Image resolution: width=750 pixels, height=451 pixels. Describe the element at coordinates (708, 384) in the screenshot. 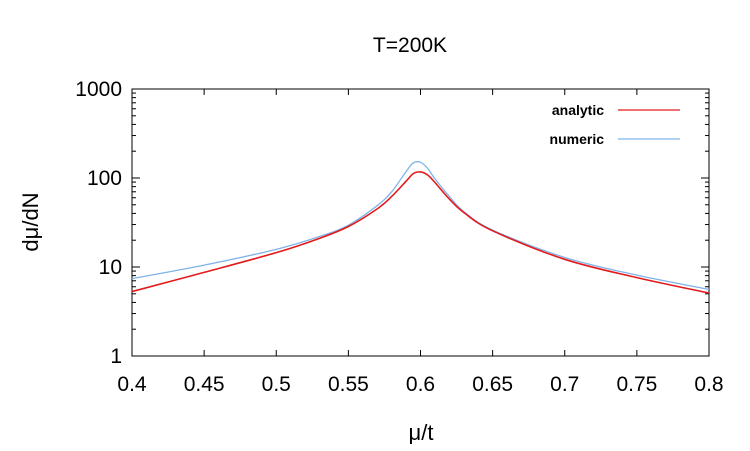

I see `x-tick-label: 0.8` at that location.